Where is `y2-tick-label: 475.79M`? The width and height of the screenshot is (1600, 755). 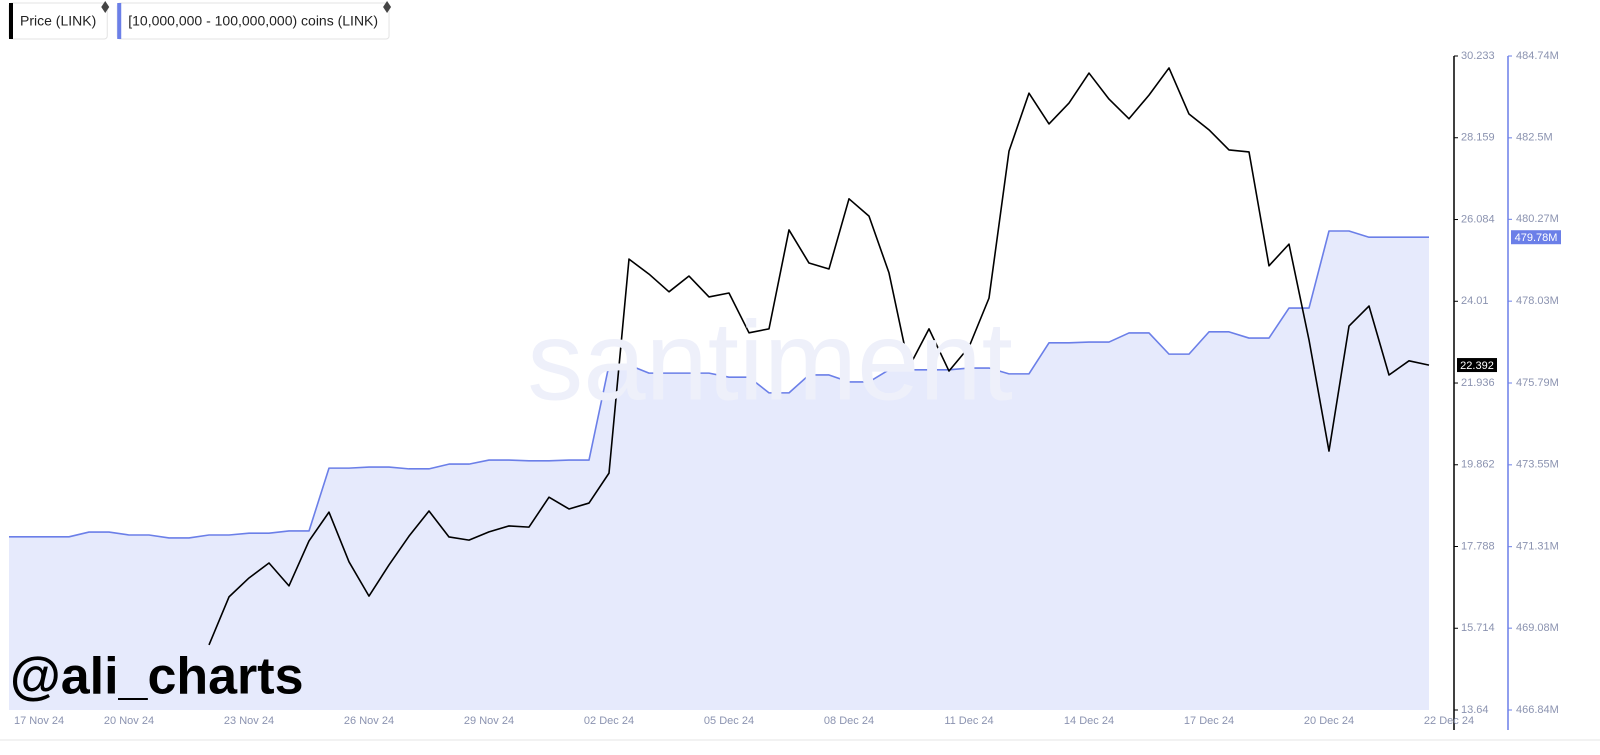 y2-tick-label: 475.79M is located at coordinates (1537, 383).